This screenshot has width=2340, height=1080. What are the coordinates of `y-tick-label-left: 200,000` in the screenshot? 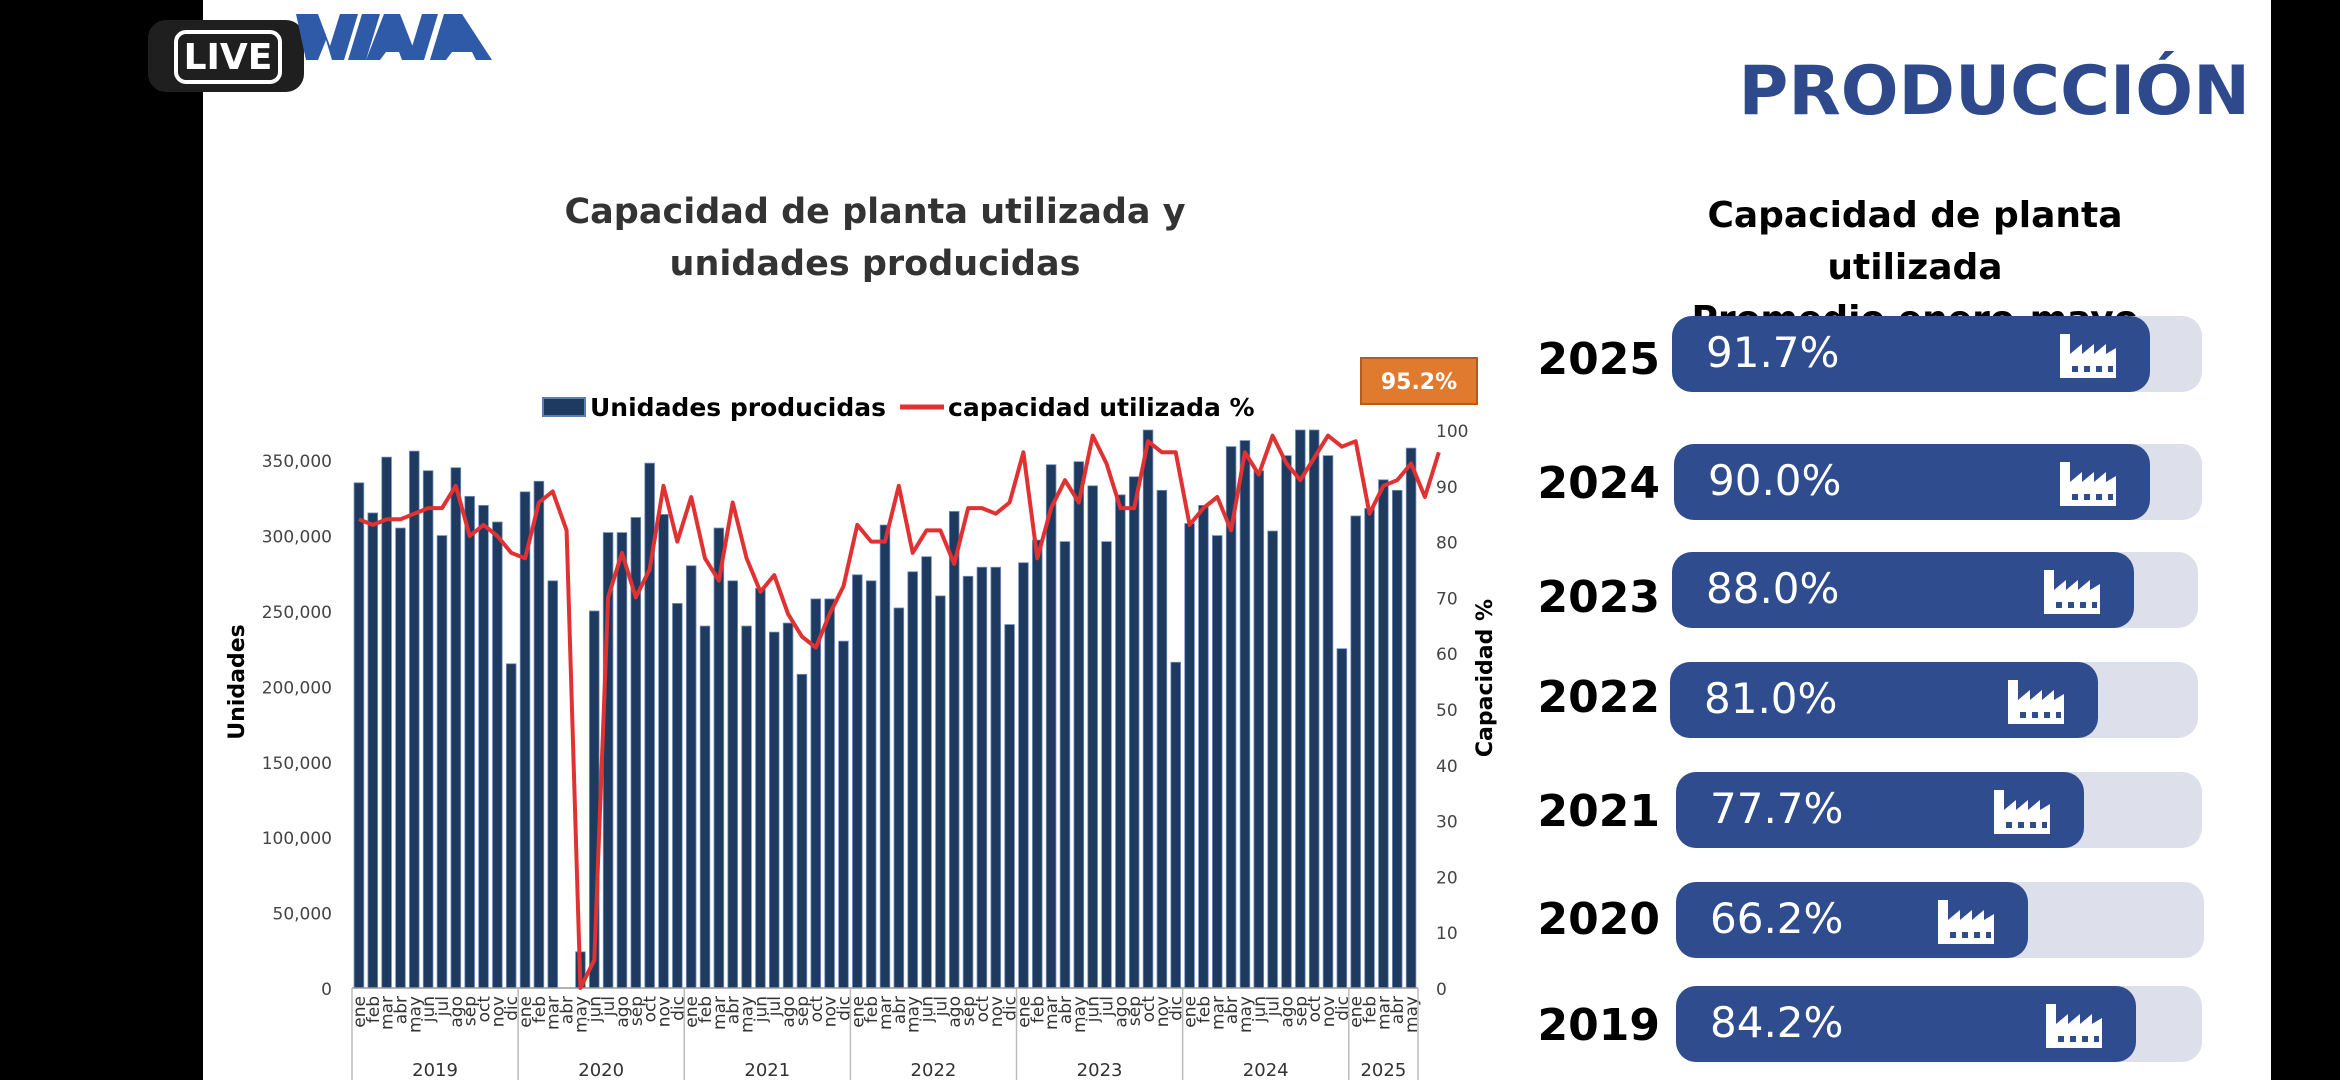 It's located at (297, 688).